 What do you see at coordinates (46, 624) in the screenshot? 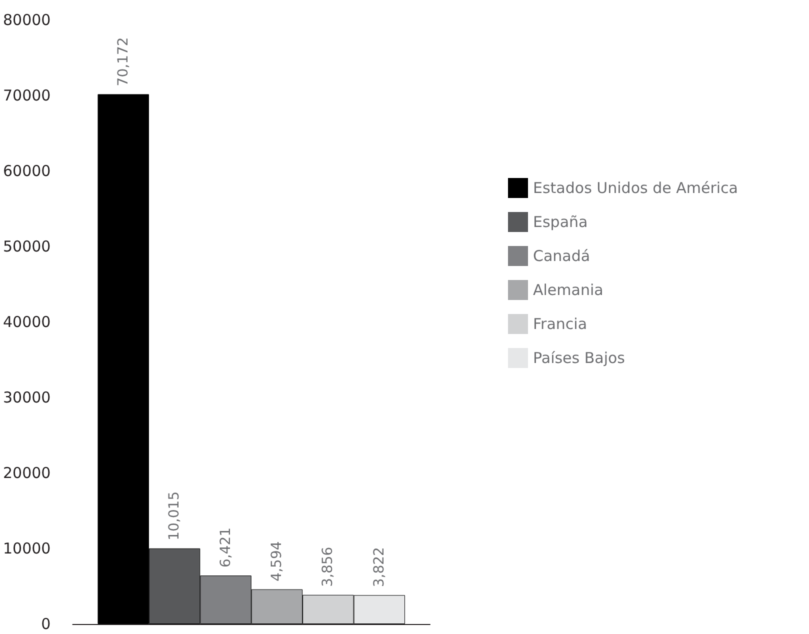
I see `y-tick-label: 0` at bounding box center [46, 624].